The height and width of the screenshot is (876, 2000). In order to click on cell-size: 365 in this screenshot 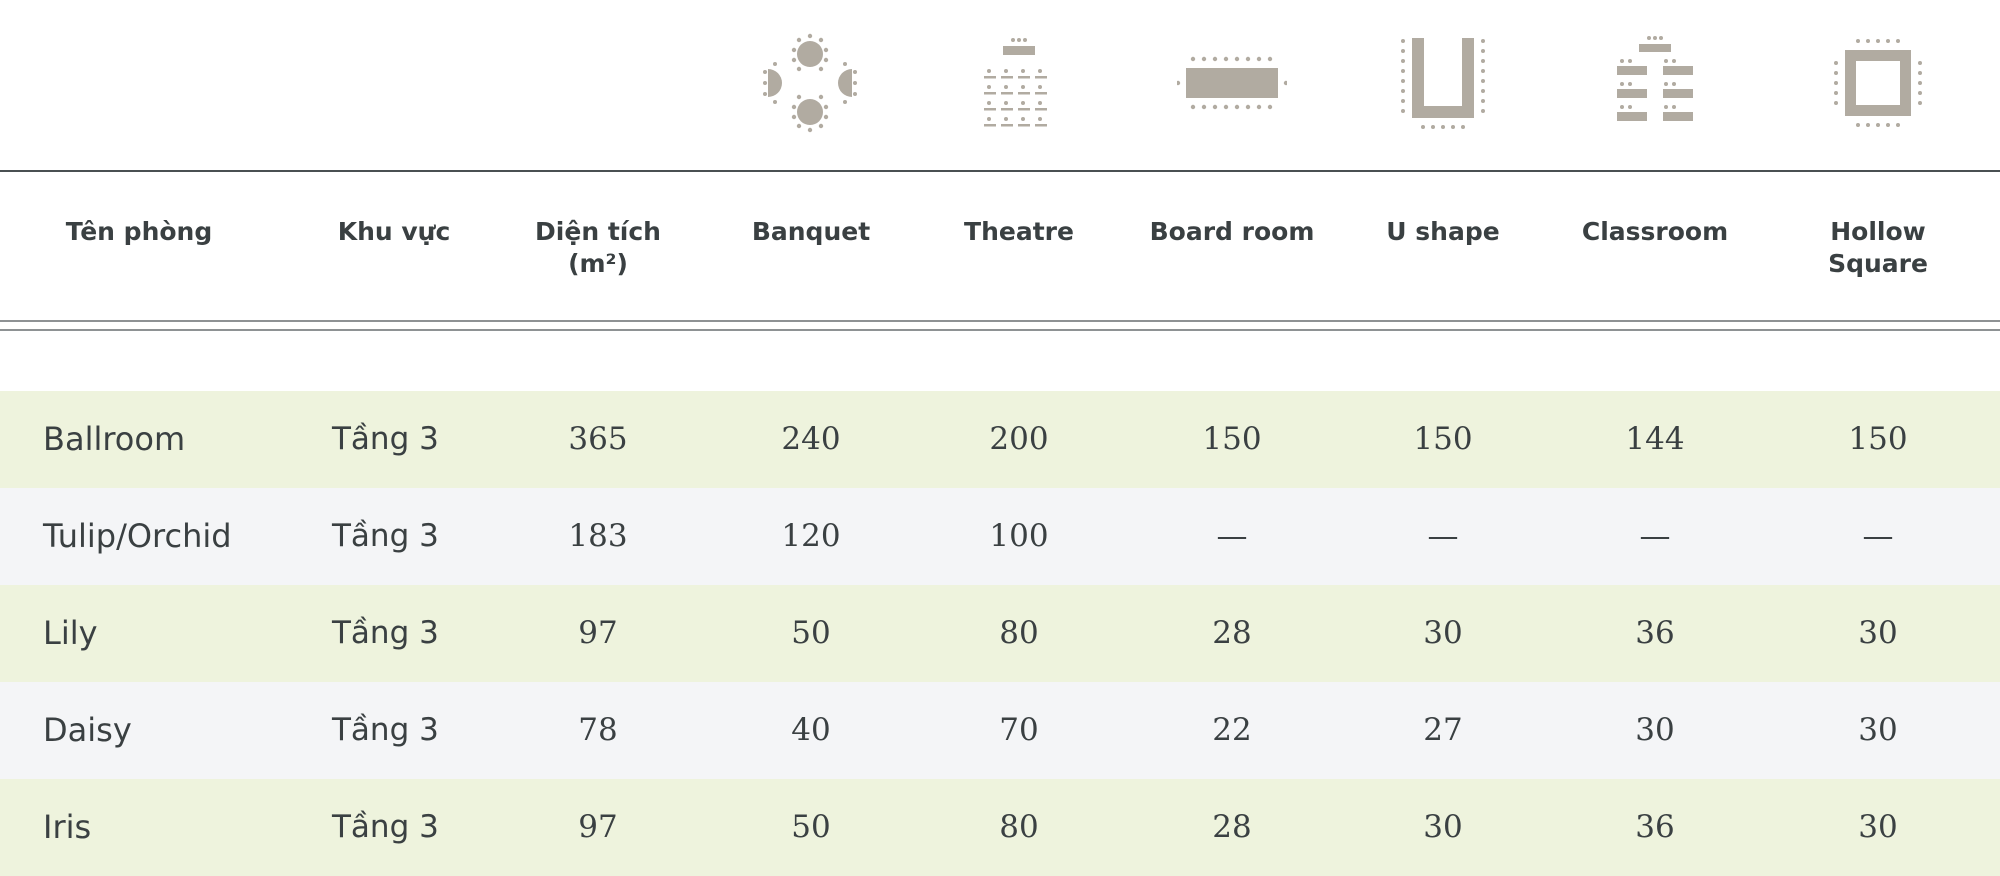, I will do `click(598, 439)`.